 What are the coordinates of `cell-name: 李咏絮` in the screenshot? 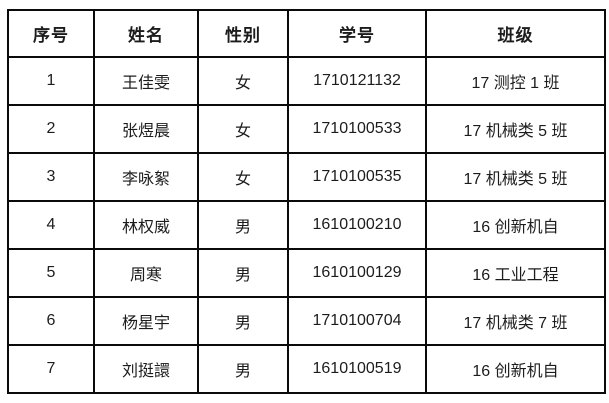 It's located at (146, 177).